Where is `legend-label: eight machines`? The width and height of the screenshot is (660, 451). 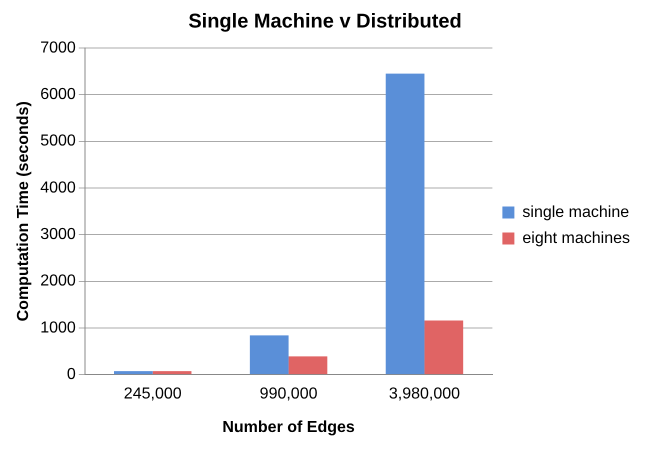 legend-label: eight machines is located at coordinates (576, 238).